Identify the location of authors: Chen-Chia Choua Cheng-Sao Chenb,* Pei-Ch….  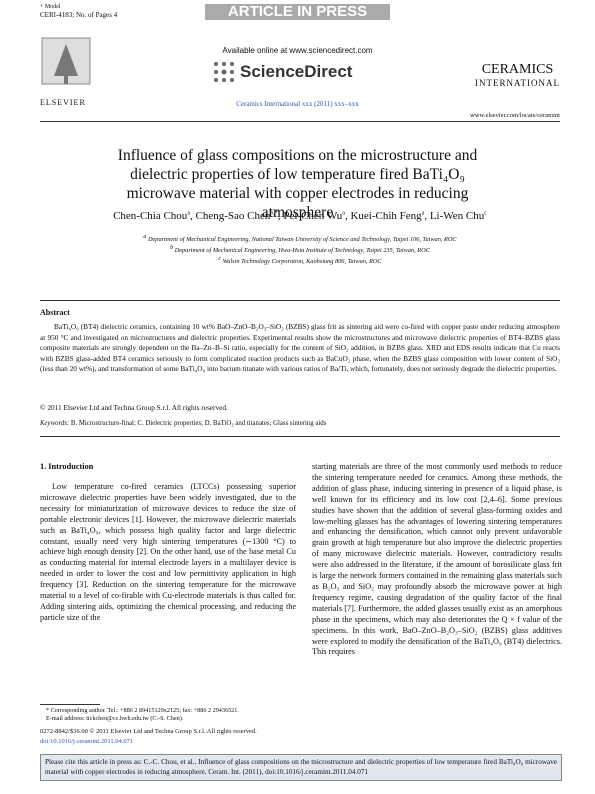
(300, 216).